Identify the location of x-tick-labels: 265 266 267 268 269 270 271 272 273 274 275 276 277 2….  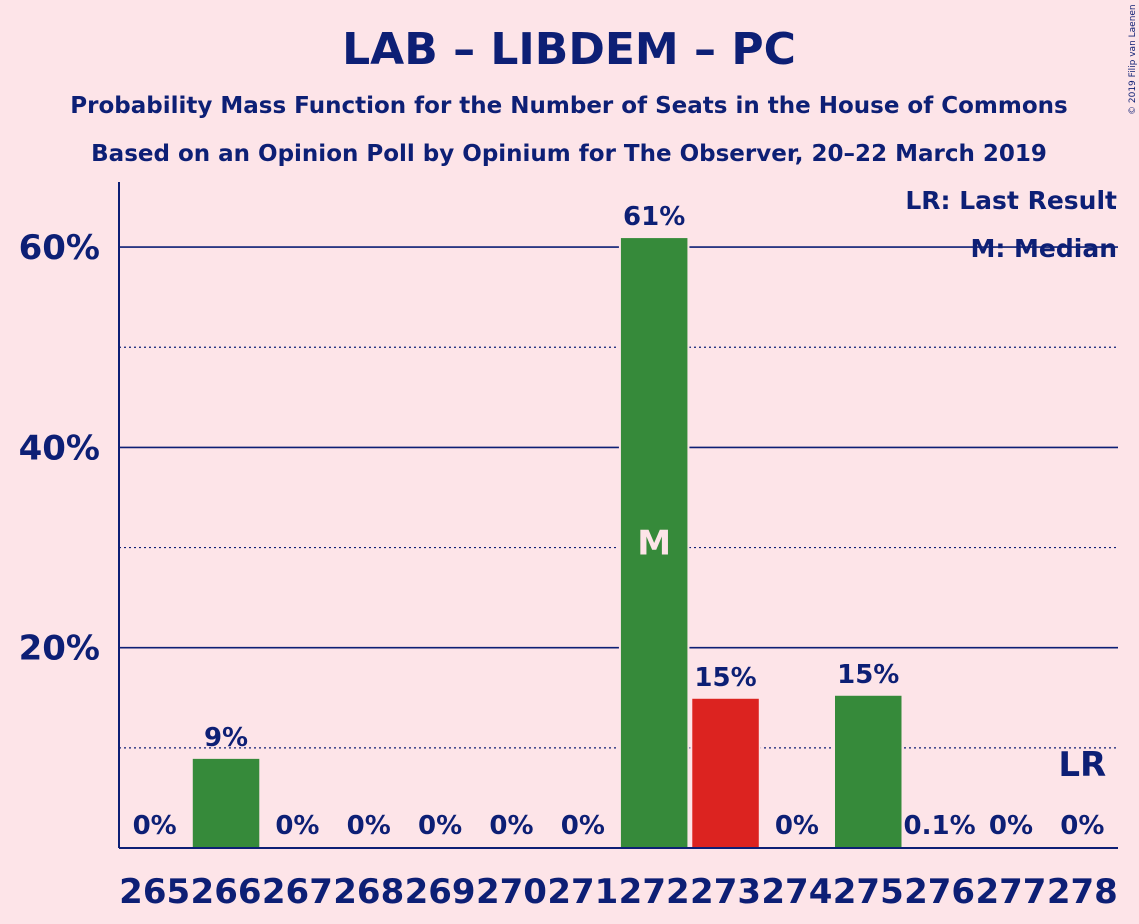
(618, 892).